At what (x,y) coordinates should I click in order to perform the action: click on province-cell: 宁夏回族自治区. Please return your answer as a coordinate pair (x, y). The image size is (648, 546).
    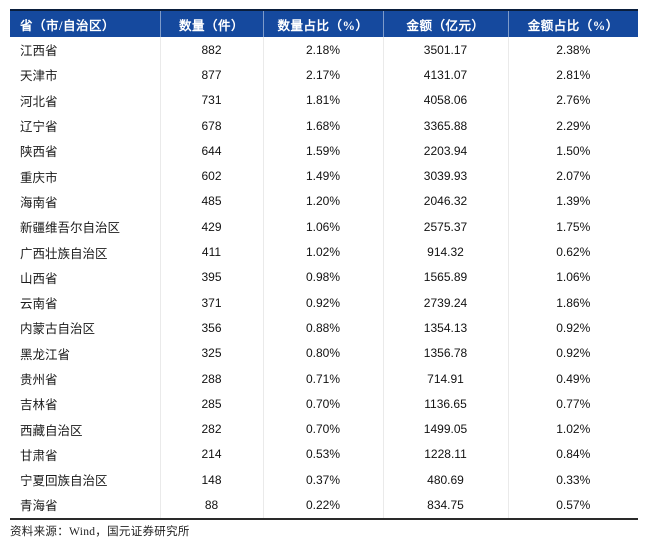
    Looking at the image, I should click on (85, 480).